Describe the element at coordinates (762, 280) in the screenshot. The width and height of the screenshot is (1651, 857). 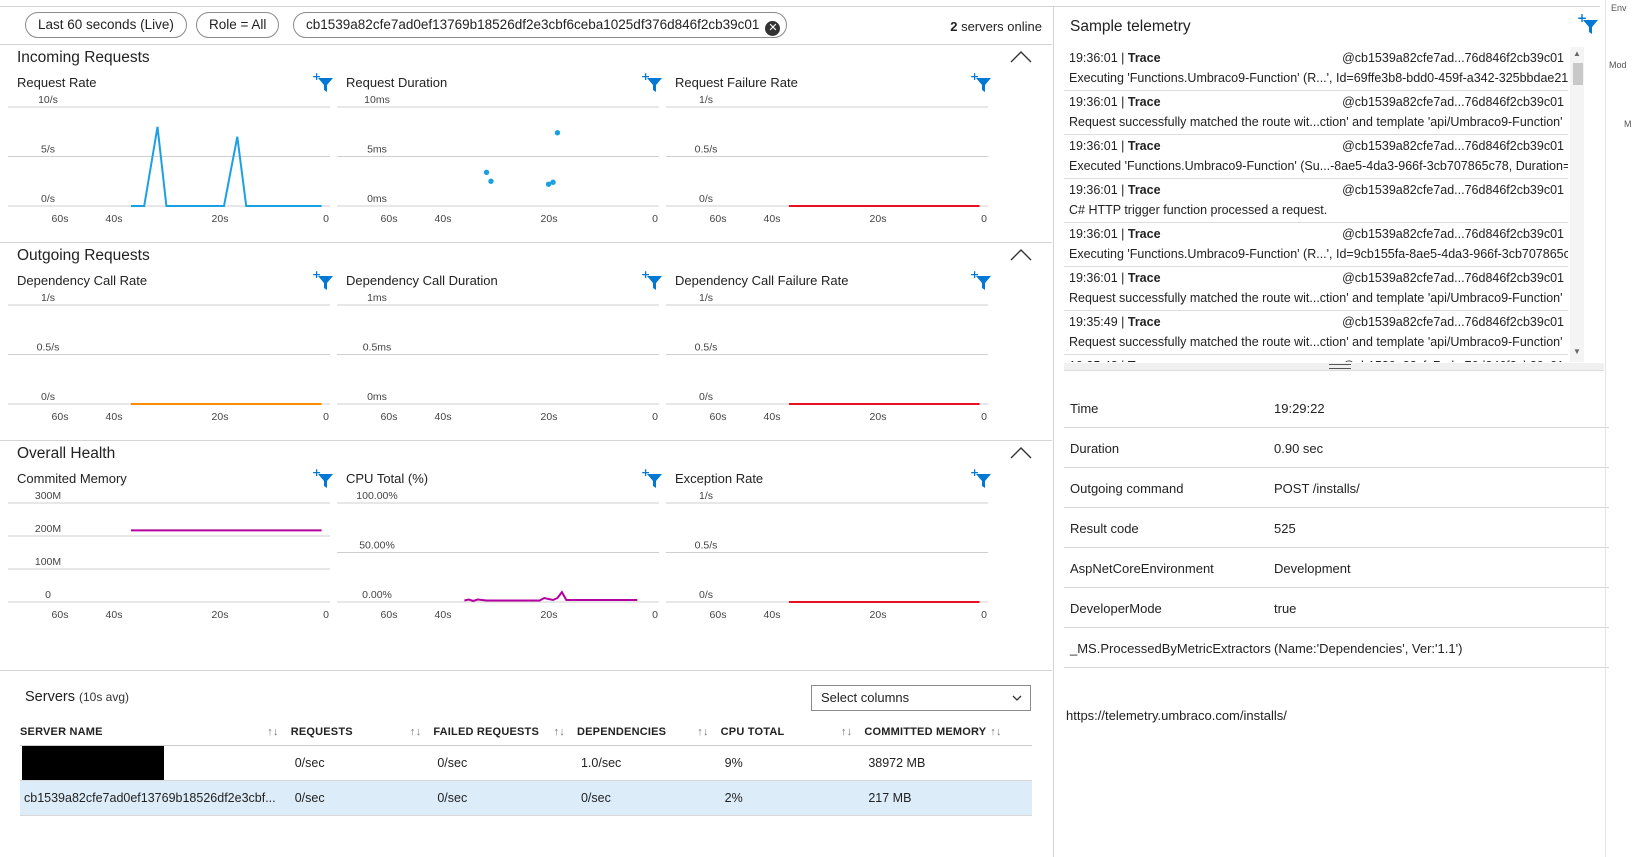
I see `chart-title: Dependency Call Failure Rate` at that location.